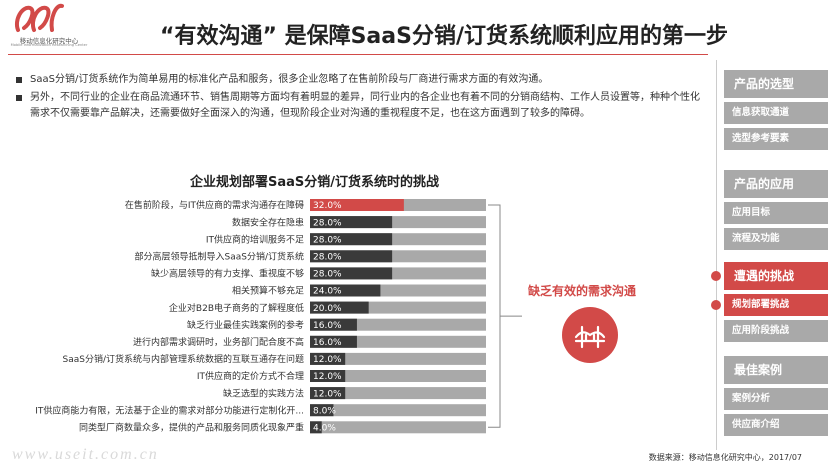  I want to click on data-label: 20.0%, so click(327, 309).